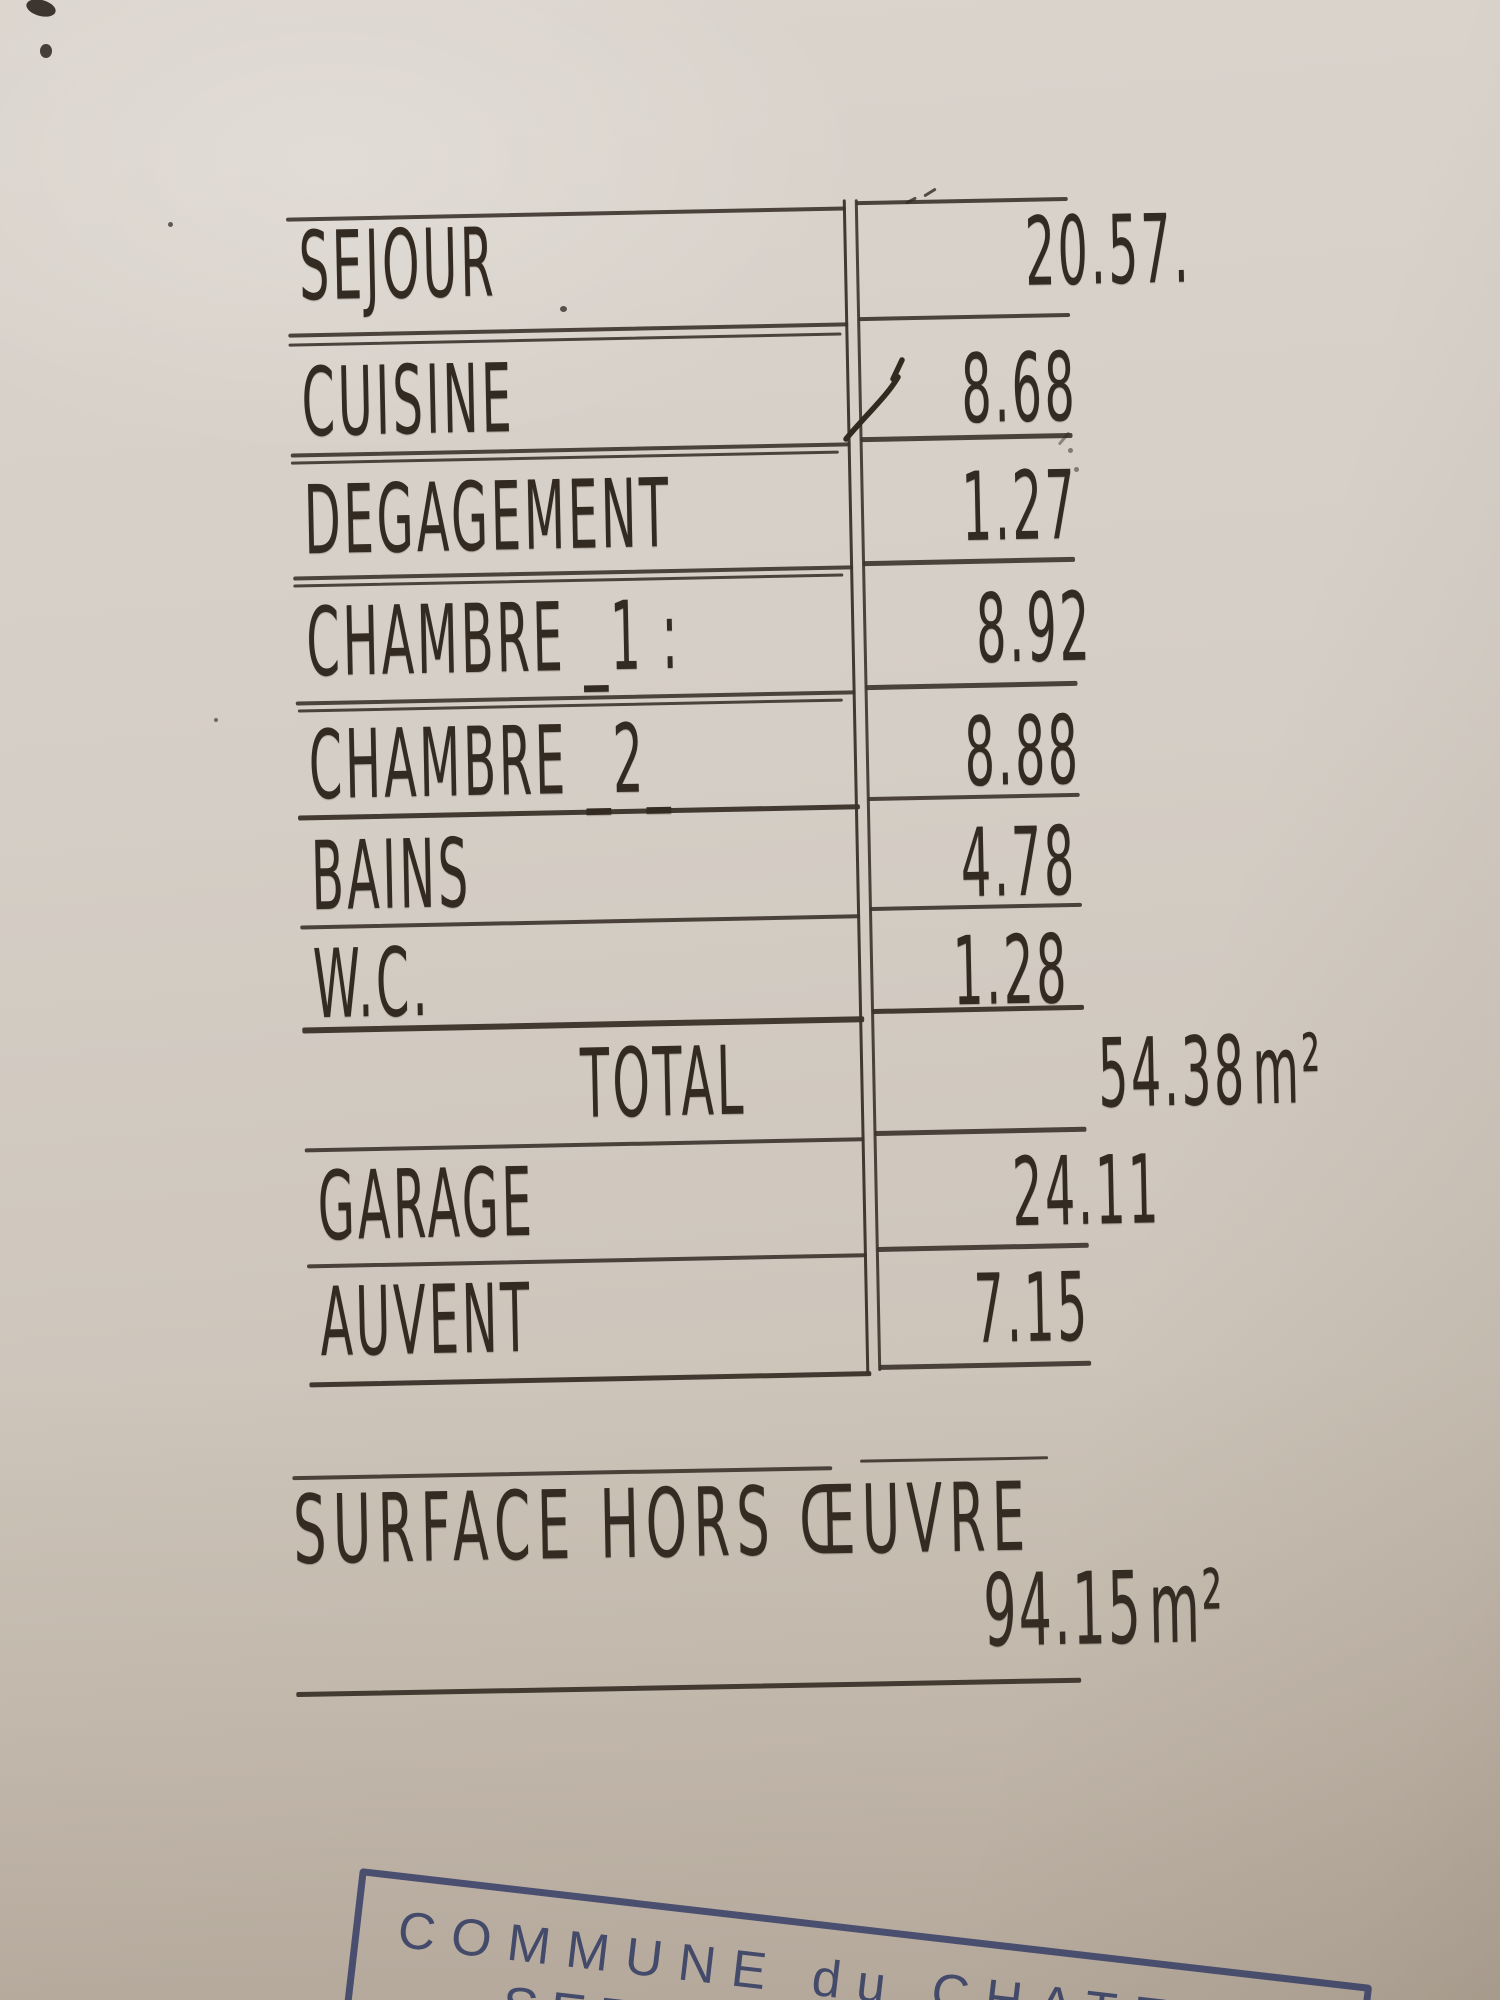 Image resolution: width=1500 pixels, height=2000 pixels. Describe the element at coordinates (733, 978) in the screenshot. I see `table-row: W.C. 1.28` at that location.